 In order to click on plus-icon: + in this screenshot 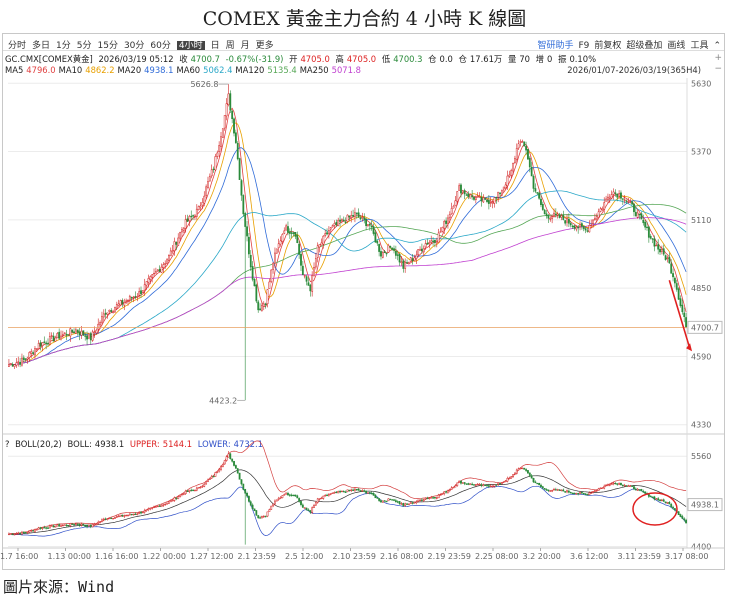, I will do `click(718, 58)`.